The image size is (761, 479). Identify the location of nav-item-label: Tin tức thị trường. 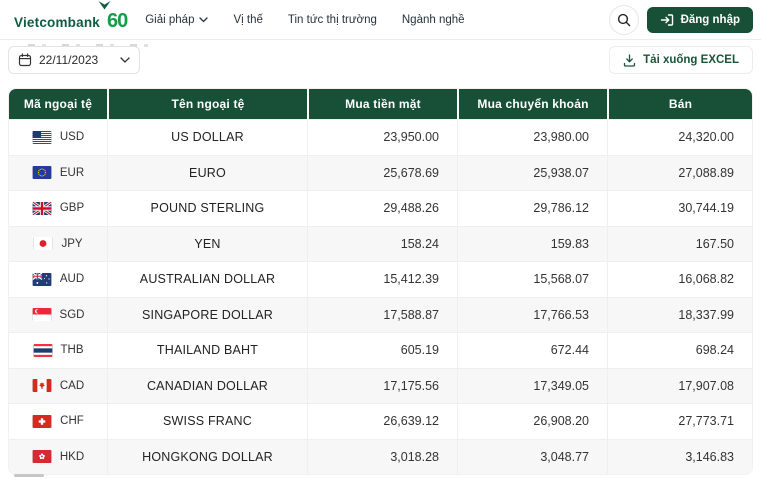
(332, 19).